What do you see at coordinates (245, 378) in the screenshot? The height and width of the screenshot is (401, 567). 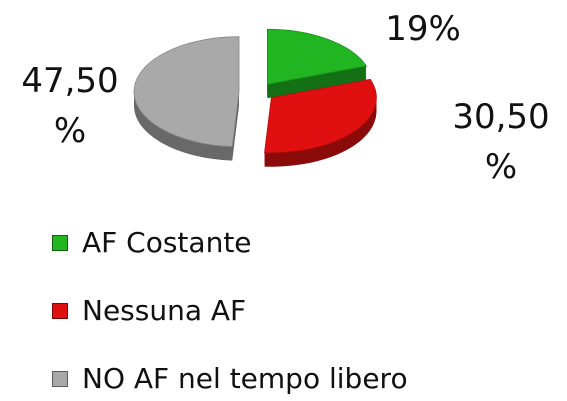 I see `legend-label: NO AF nel tempo libero` at bounding box center [245, 378].